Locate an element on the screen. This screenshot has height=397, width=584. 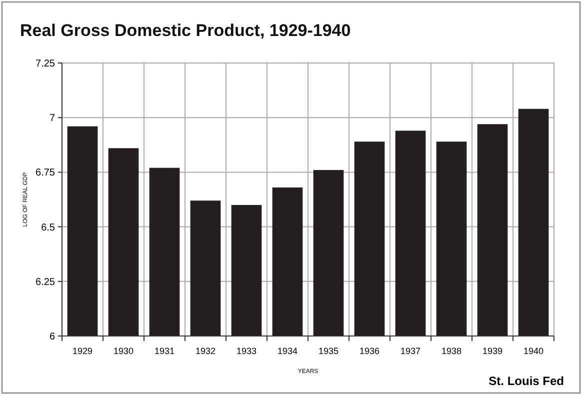
chart-title: Real Gross Domestic Product, 1929-1940 is located at coordinates (185, 30).